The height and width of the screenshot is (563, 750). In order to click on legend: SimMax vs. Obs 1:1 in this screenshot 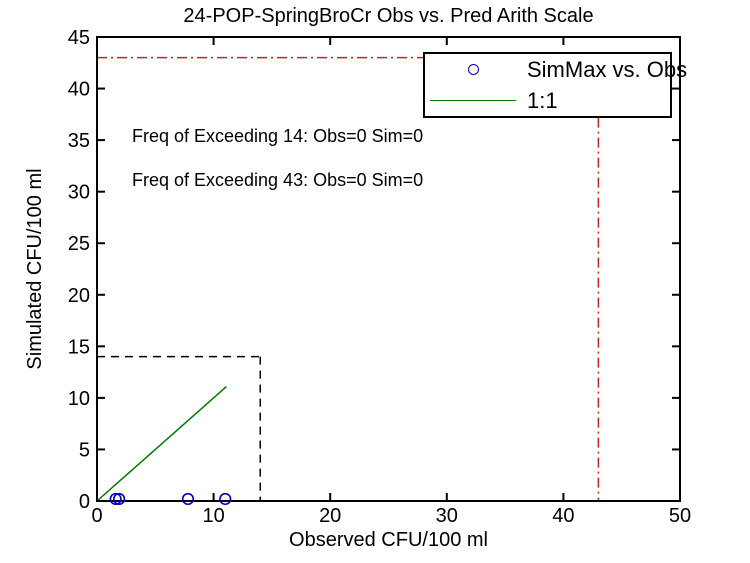, I will do `click(555, 85)`.